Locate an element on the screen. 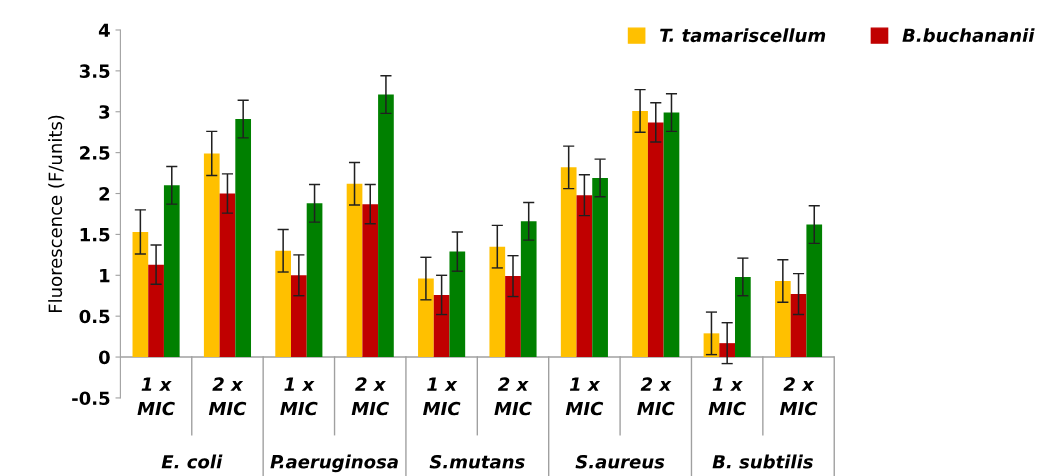  y-axis-title: Fluorescence (F/units) is located at coordinates (56, 213).